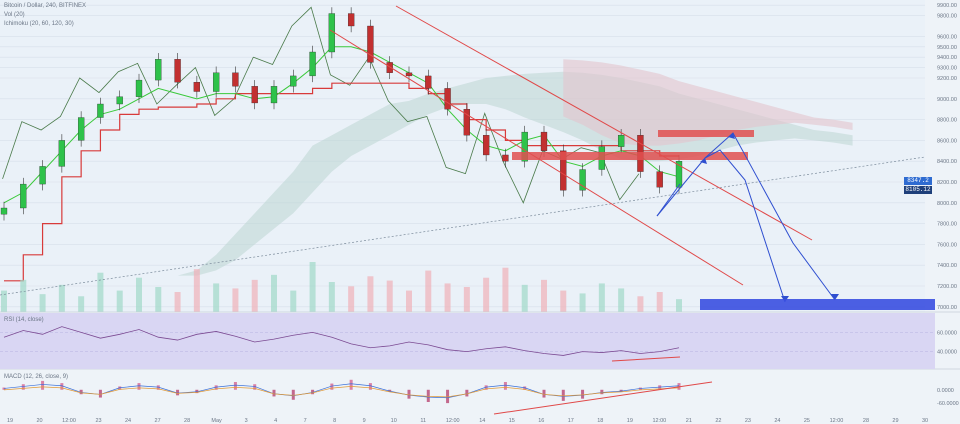  What do you see at coordinates (947, 266) in the screenshot?
I see `y-tick-label: 7400.00` at bounding box center [947, 266].